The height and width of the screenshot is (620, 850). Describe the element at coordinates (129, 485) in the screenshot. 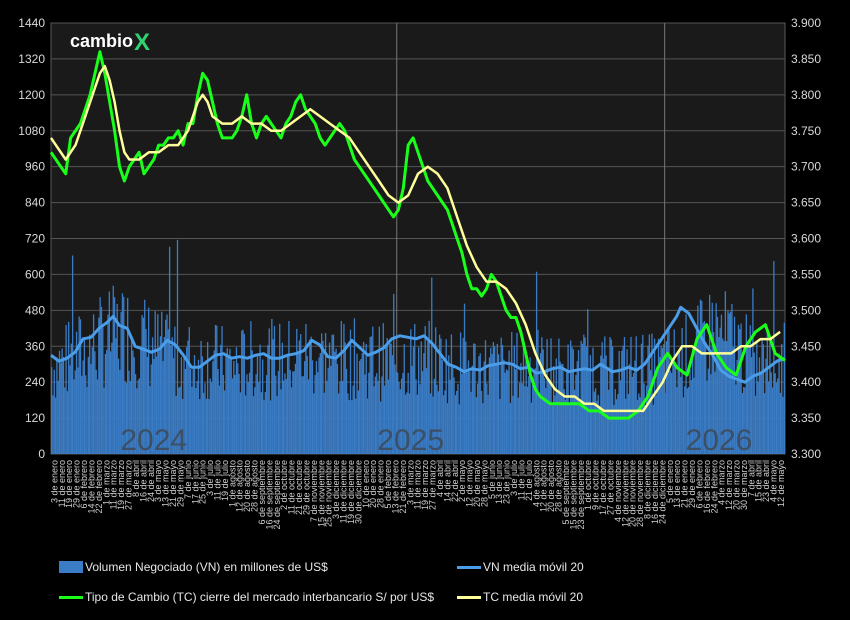

I see `x-tick-label: 27 de marzo` at that location.